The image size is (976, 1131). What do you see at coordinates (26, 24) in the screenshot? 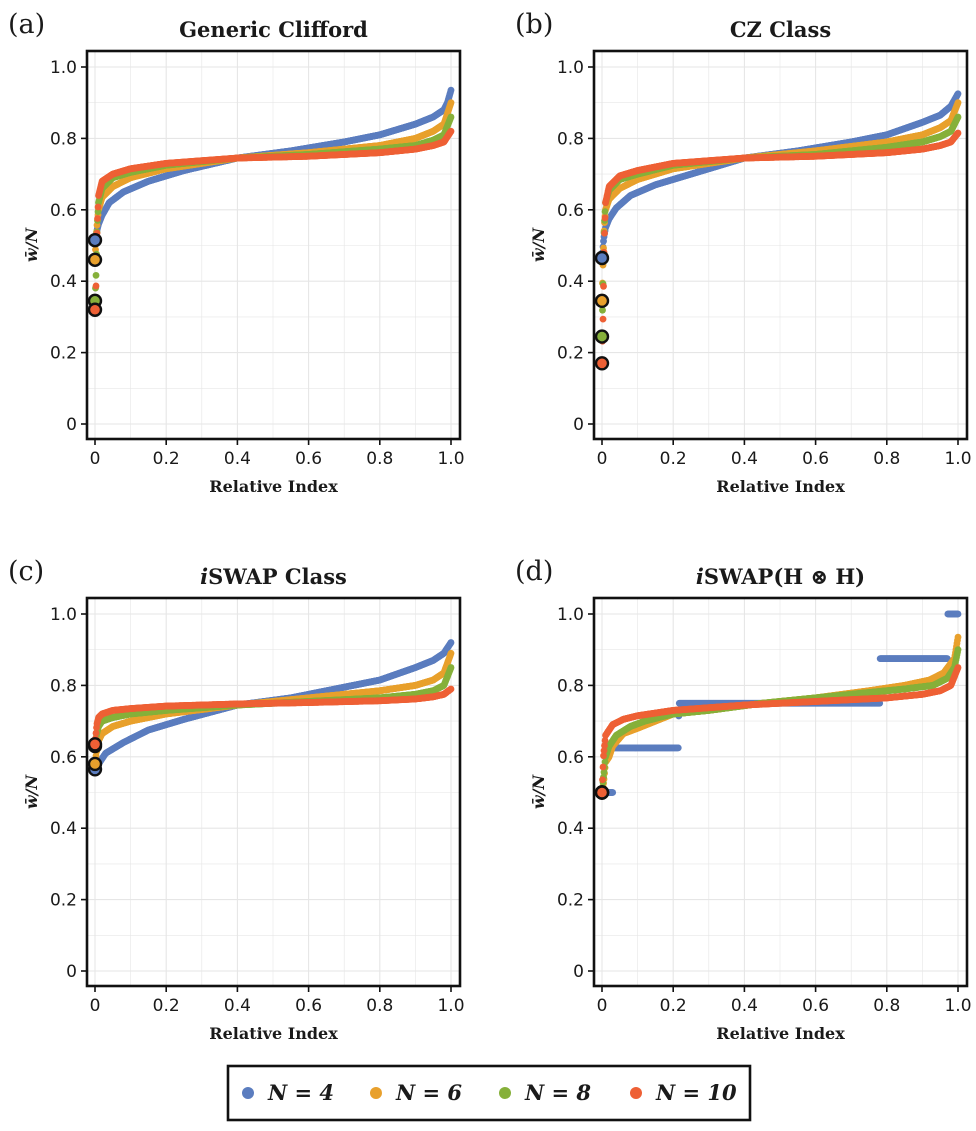
I see `panel-letter: (a)` at bounding box center [26, 24].